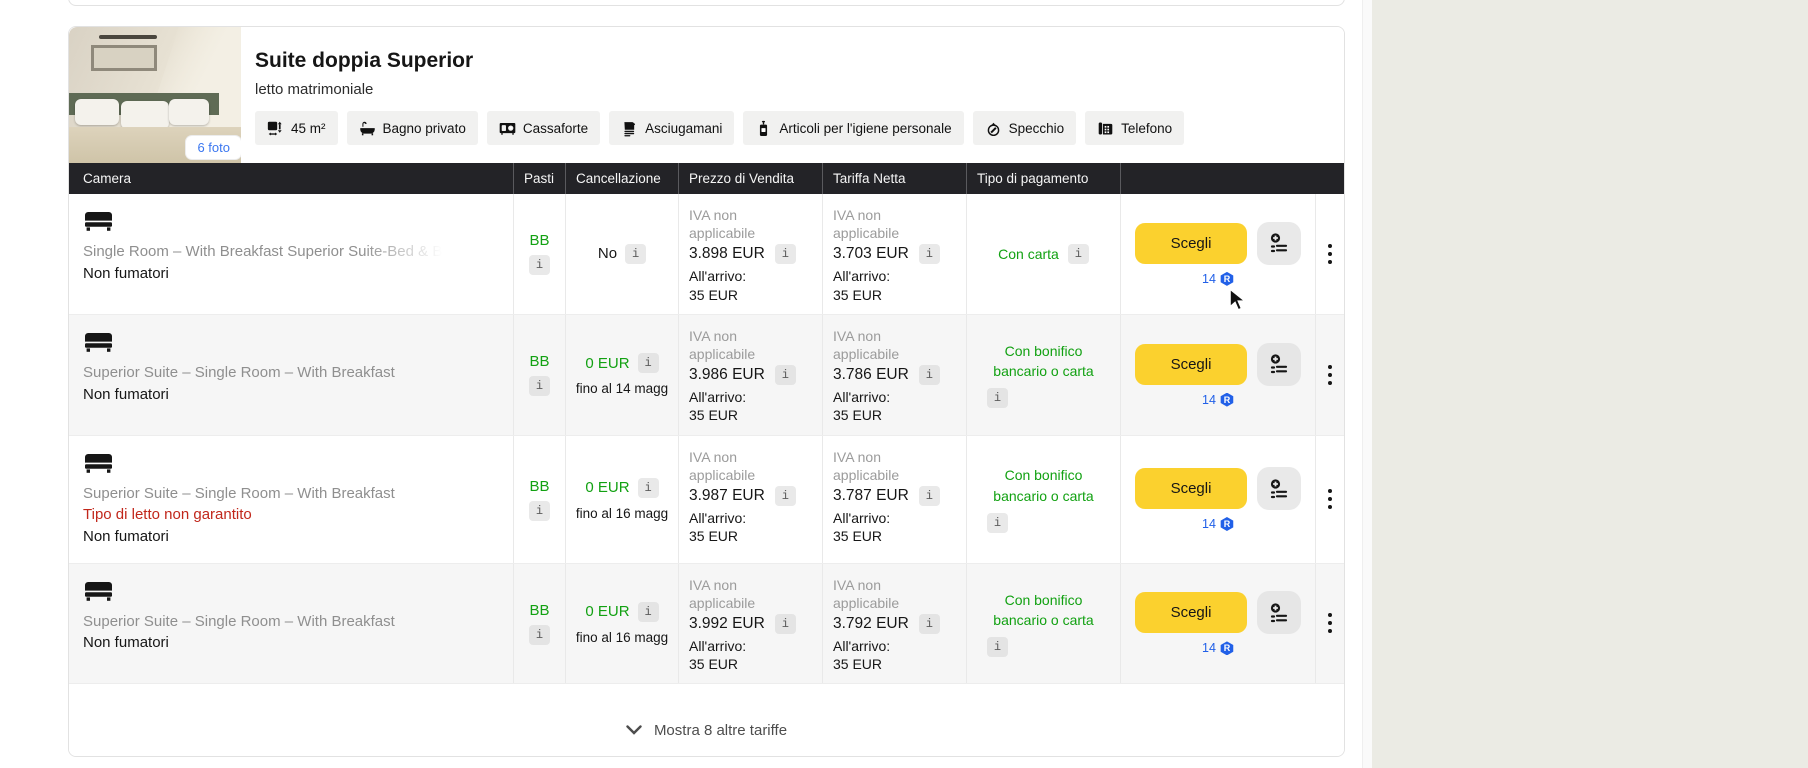 This screenshot has height=768, width=1808. I want to click on cancellation-deadline: fino al 14 magg, so click(622, 389).